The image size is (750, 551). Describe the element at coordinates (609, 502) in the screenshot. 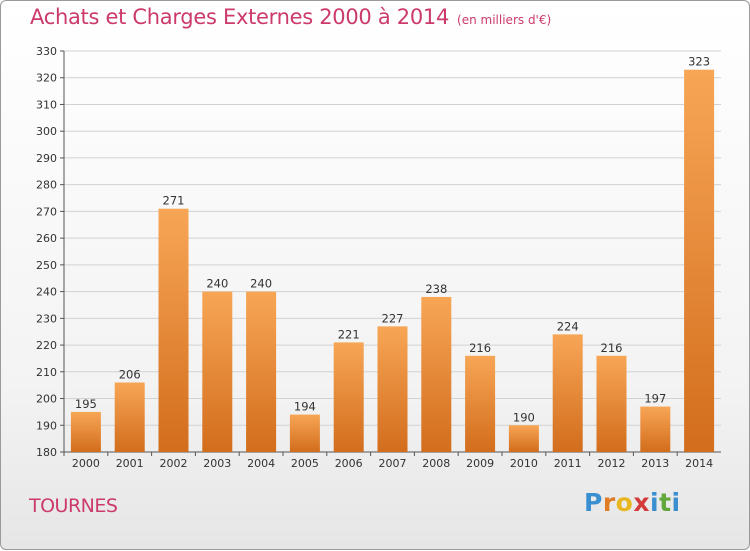

I see `logo-letter: r` at that location.